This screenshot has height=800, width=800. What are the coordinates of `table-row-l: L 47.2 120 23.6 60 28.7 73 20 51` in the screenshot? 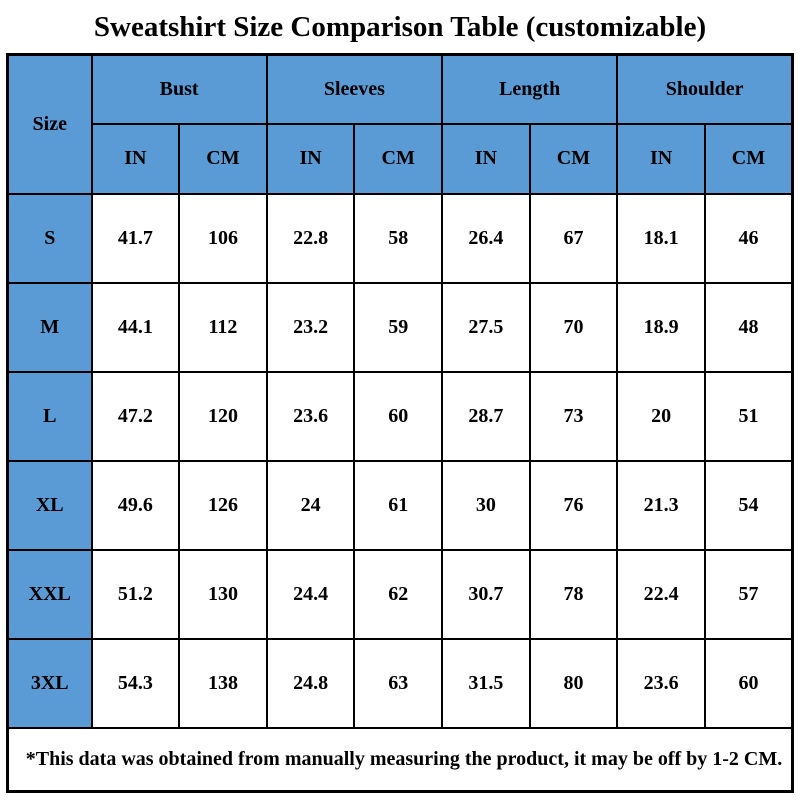 It's located at (400, 416).